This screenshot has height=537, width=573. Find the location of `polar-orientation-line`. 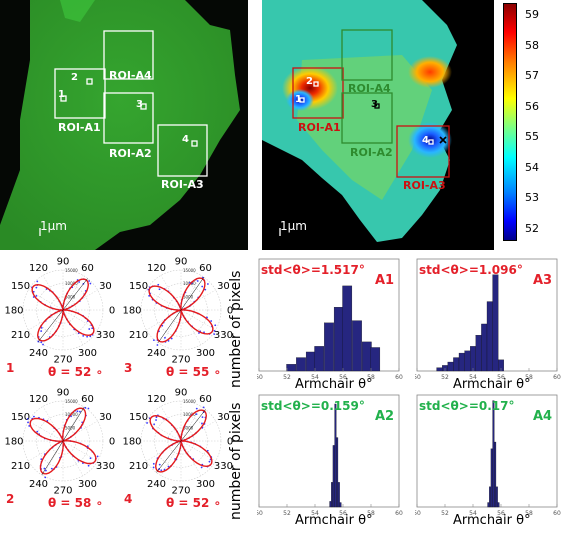

polar-orientation-line is located at coordinates (63, 310).